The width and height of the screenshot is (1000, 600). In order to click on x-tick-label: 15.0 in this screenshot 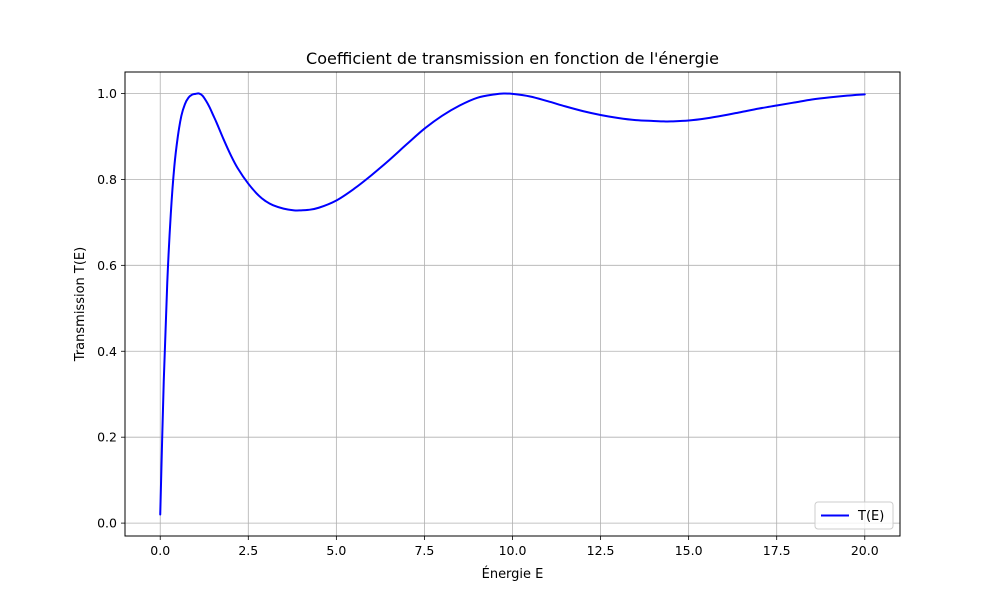, I will do `click(689, 550)`.